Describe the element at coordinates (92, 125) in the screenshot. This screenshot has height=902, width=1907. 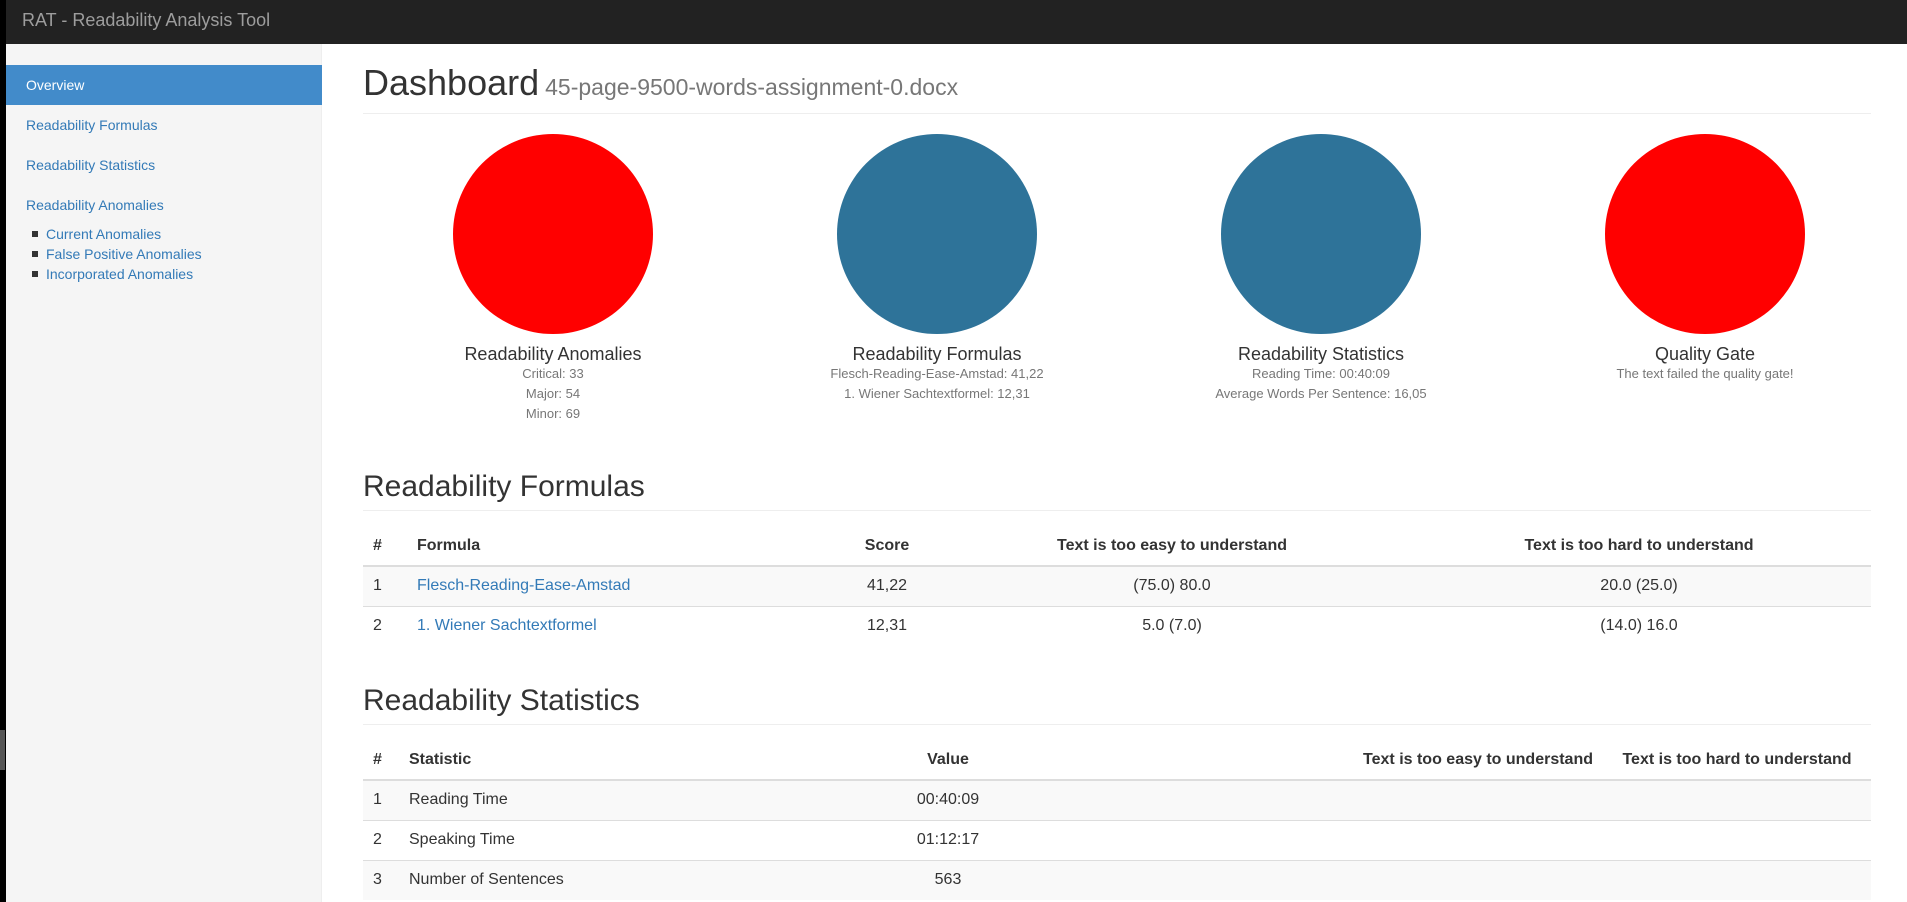
I see `sidebar-item-readability-formulas: Readability Formulas` at that location.